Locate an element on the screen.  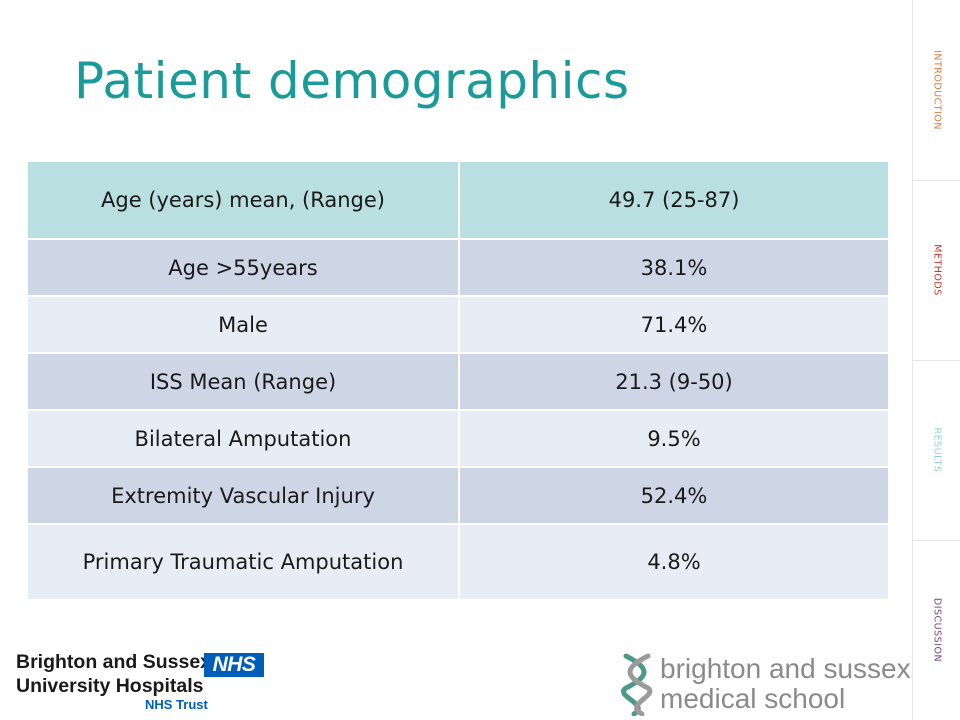
nav-introduction-label: INTRODUCTION is located at coordinates (937, 90).